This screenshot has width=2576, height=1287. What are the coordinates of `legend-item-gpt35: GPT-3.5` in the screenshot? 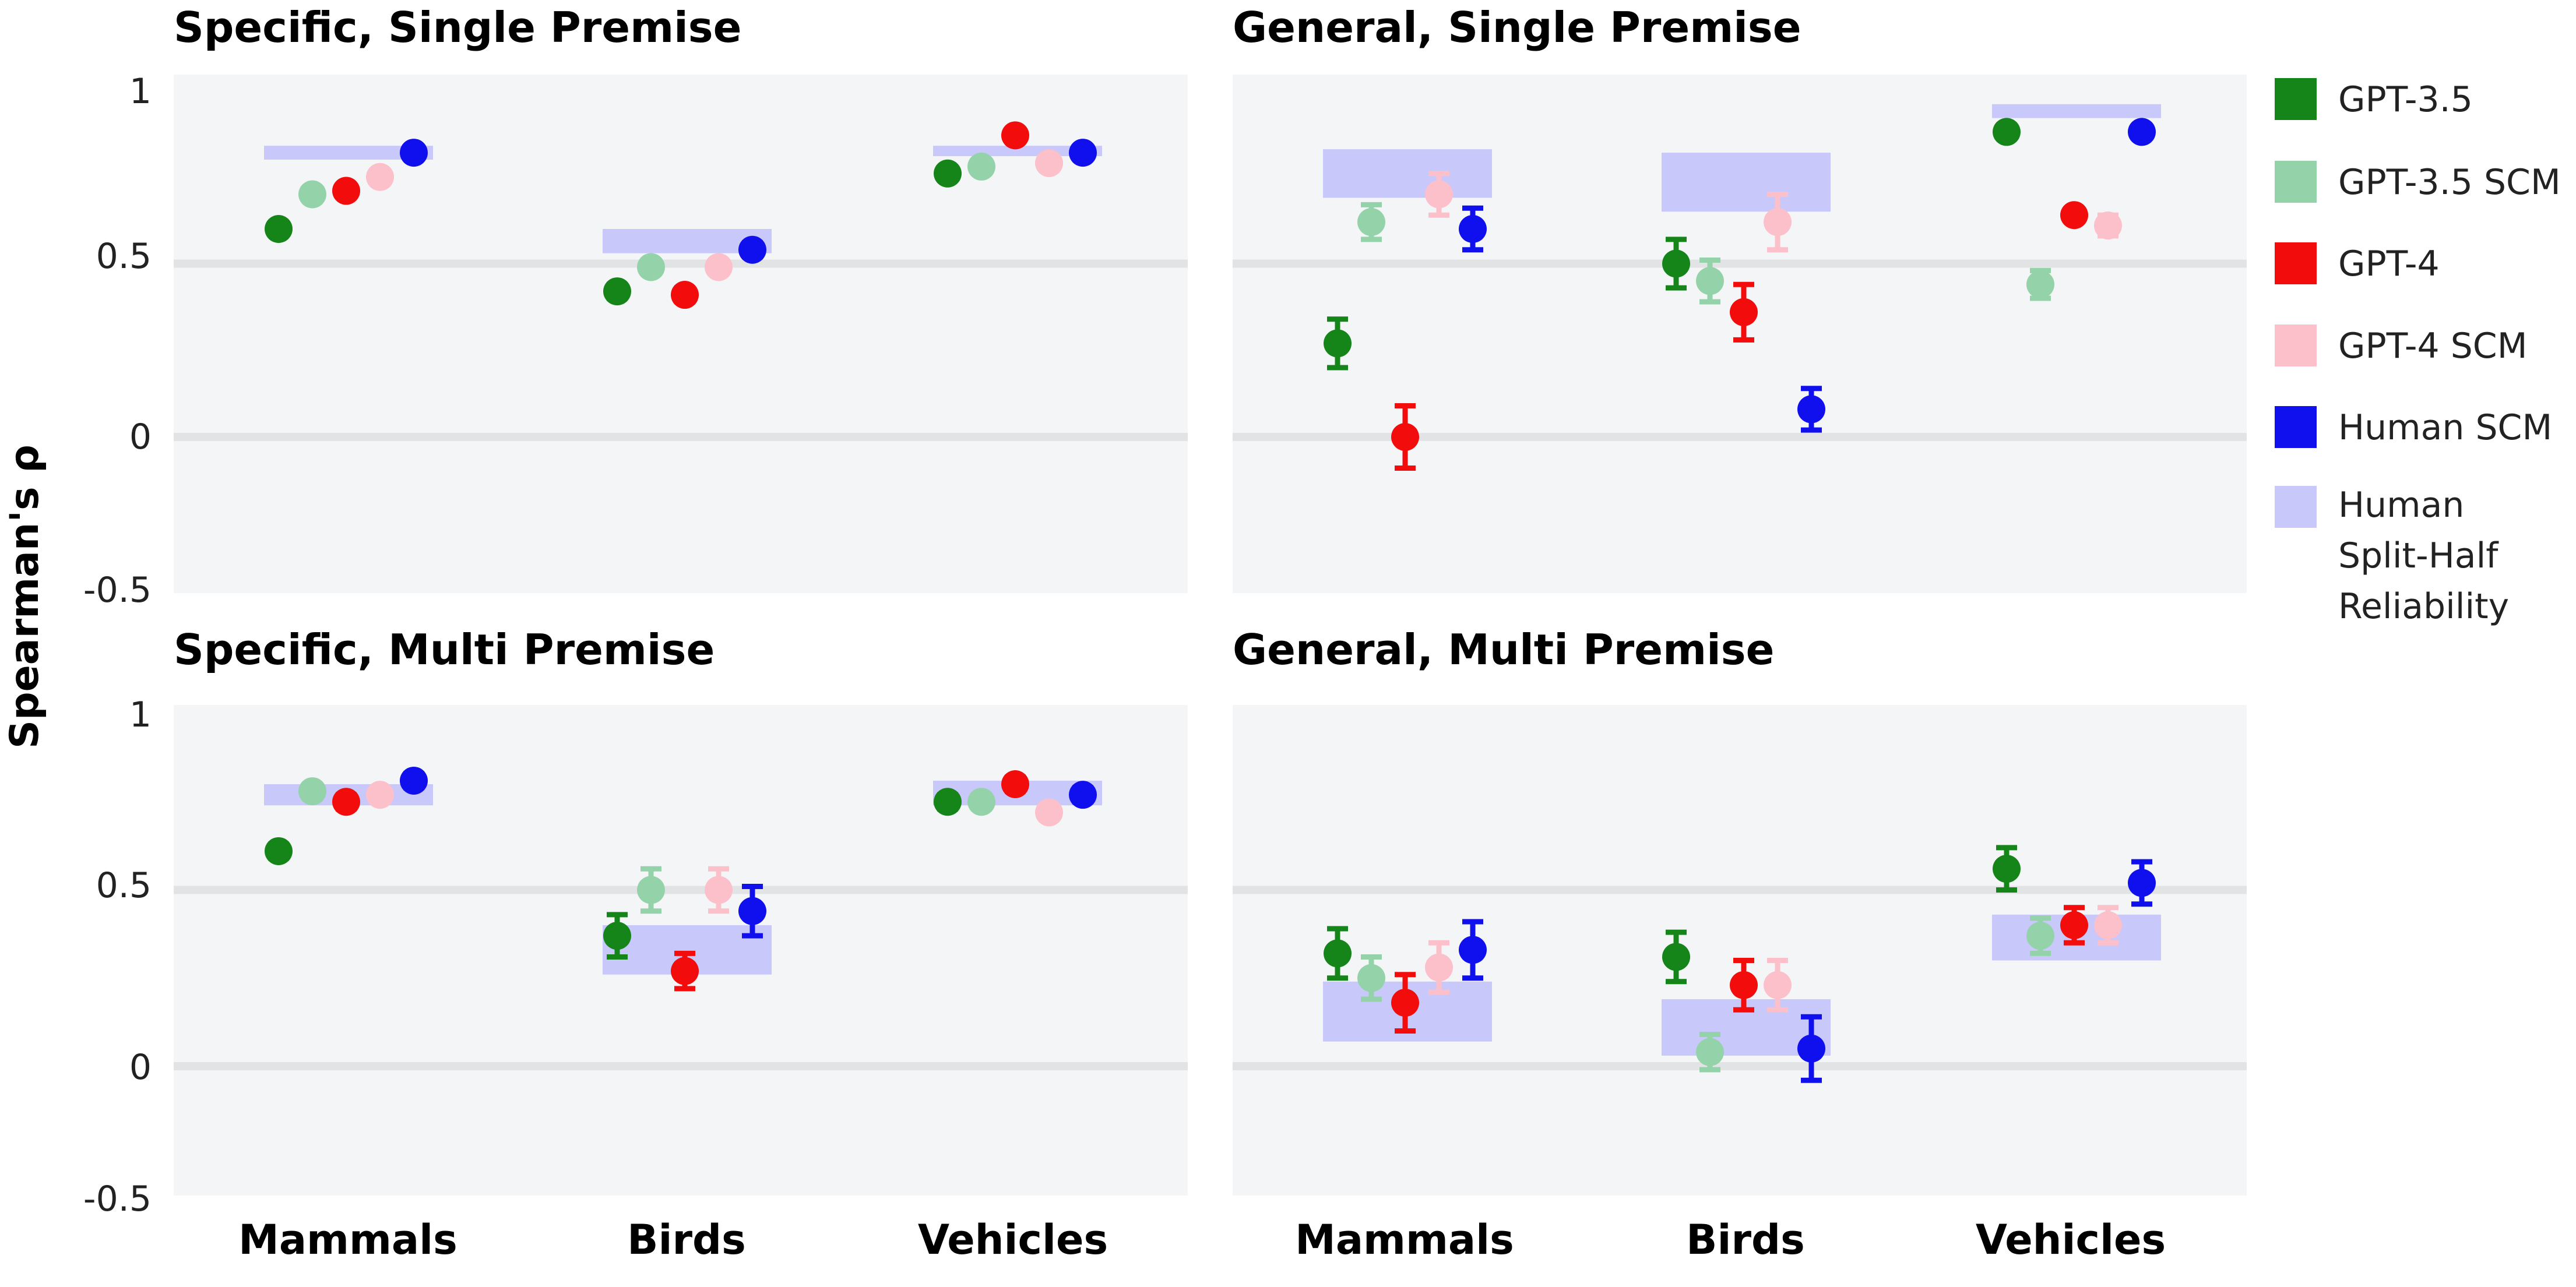 It's located at (2374, 99).